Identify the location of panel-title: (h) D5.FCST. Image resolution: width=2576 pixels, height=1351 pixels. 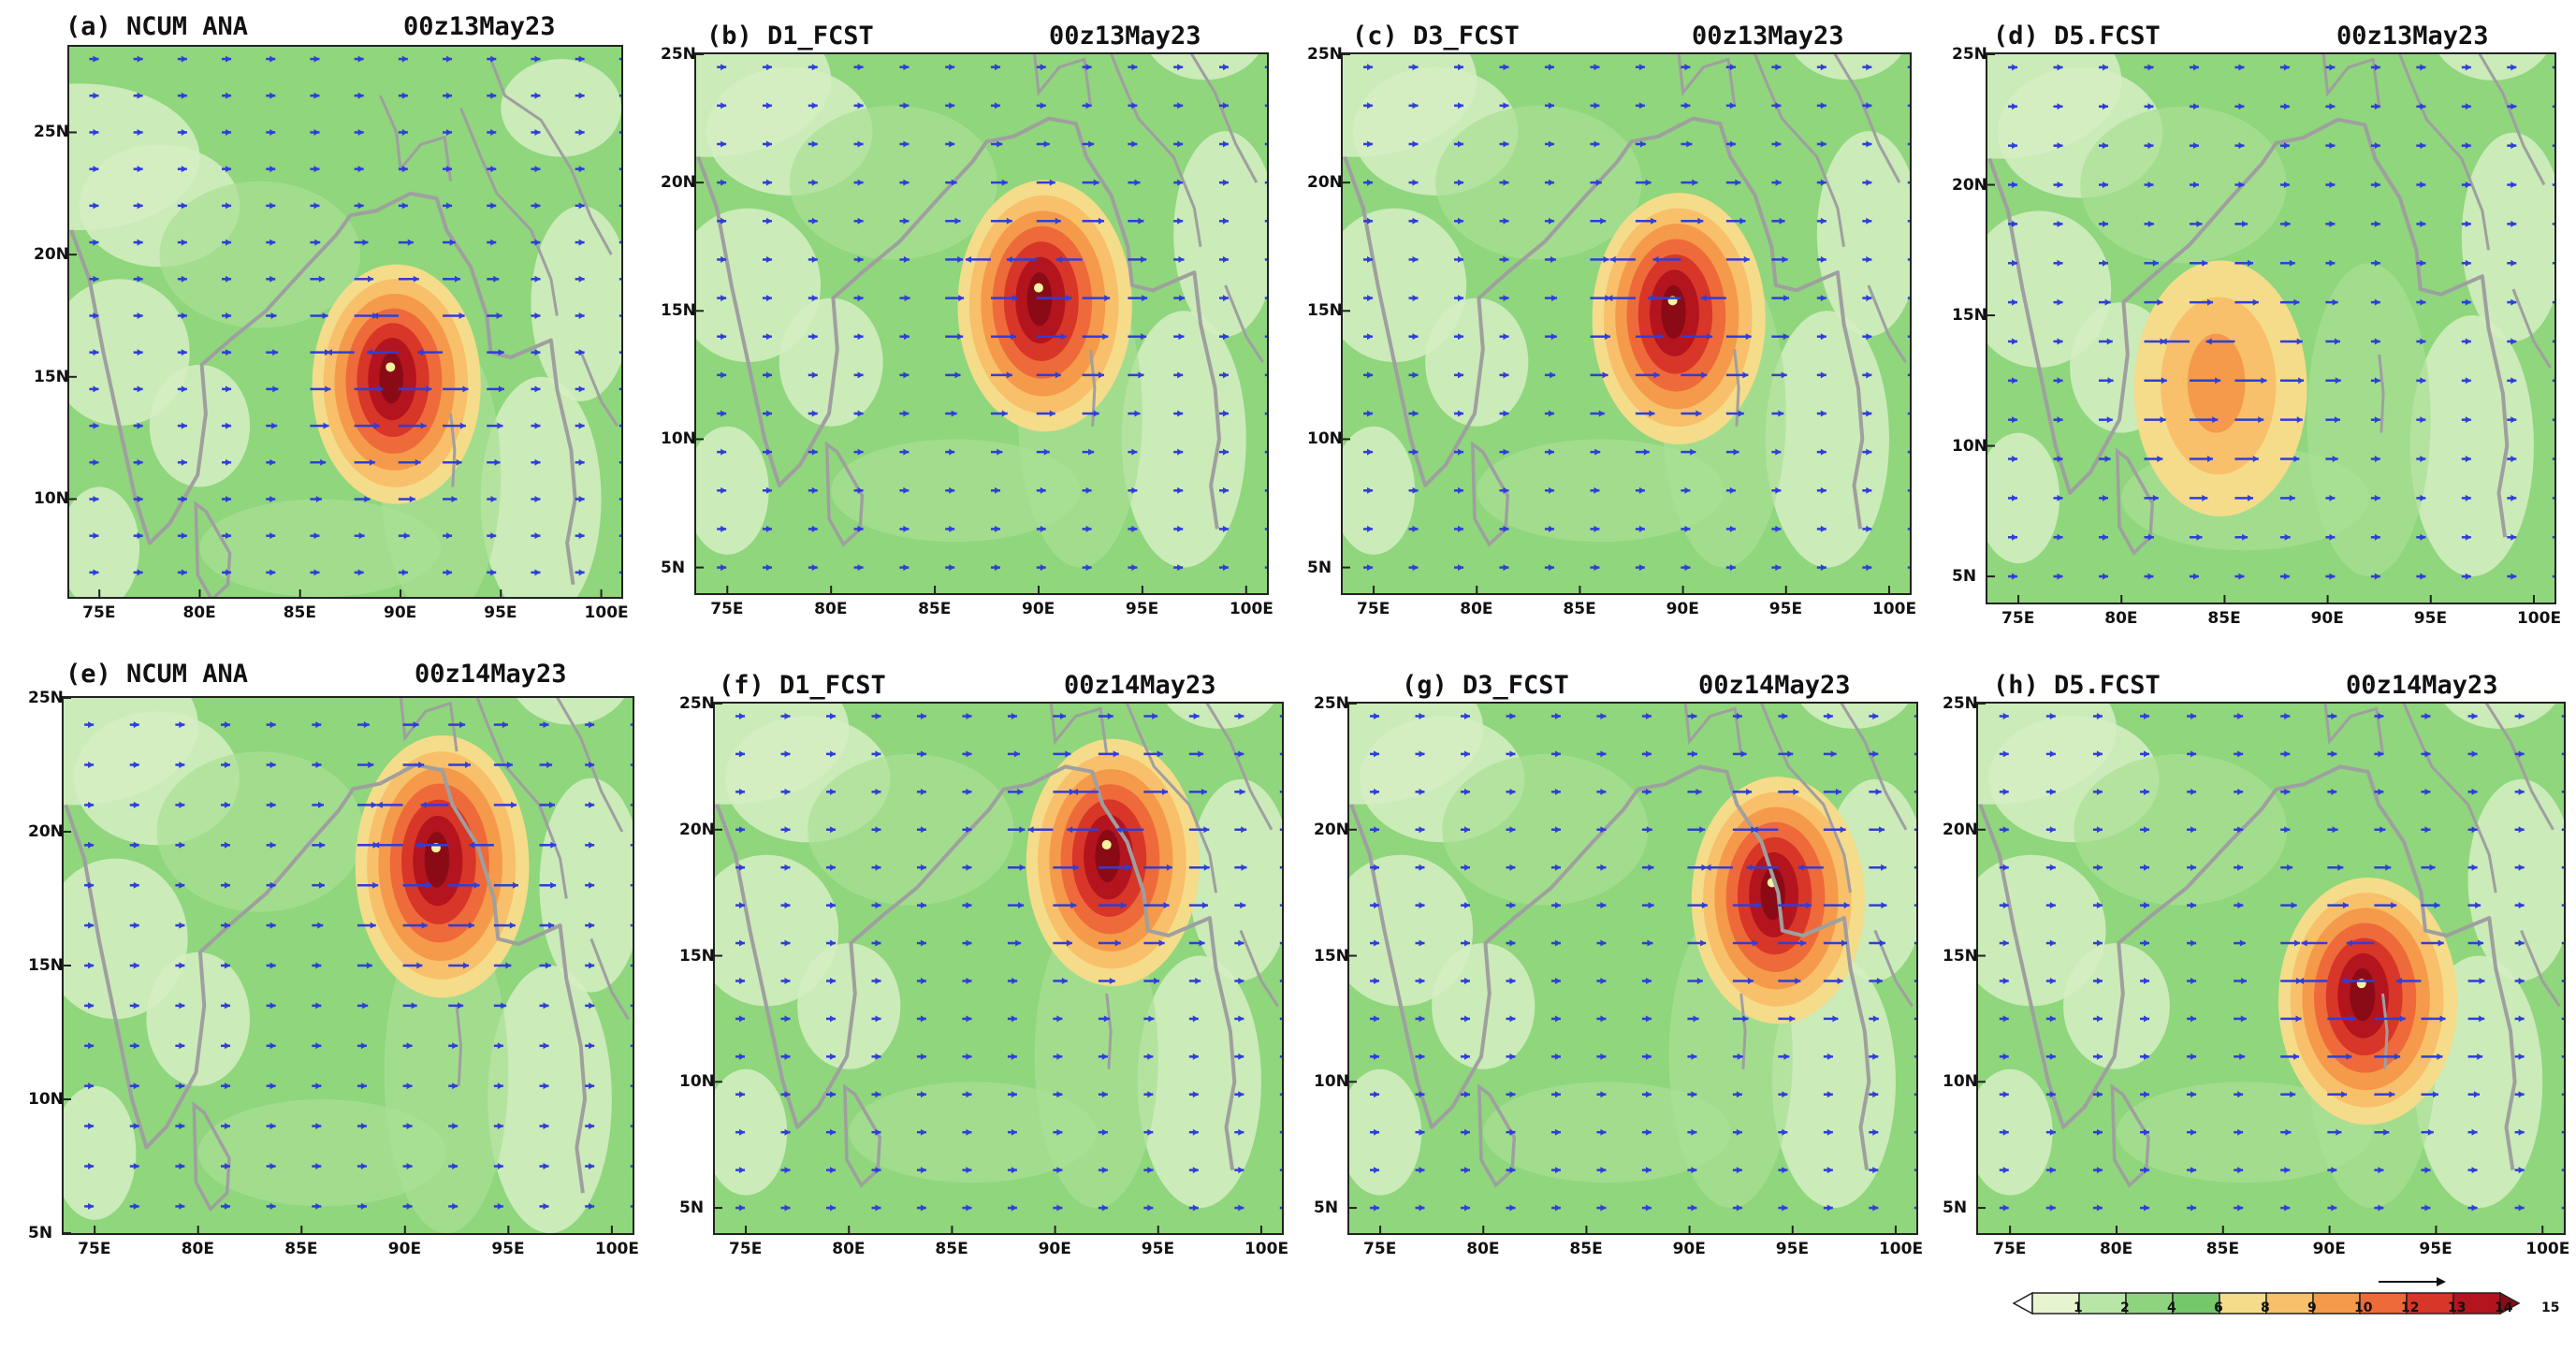
(2077, 685).